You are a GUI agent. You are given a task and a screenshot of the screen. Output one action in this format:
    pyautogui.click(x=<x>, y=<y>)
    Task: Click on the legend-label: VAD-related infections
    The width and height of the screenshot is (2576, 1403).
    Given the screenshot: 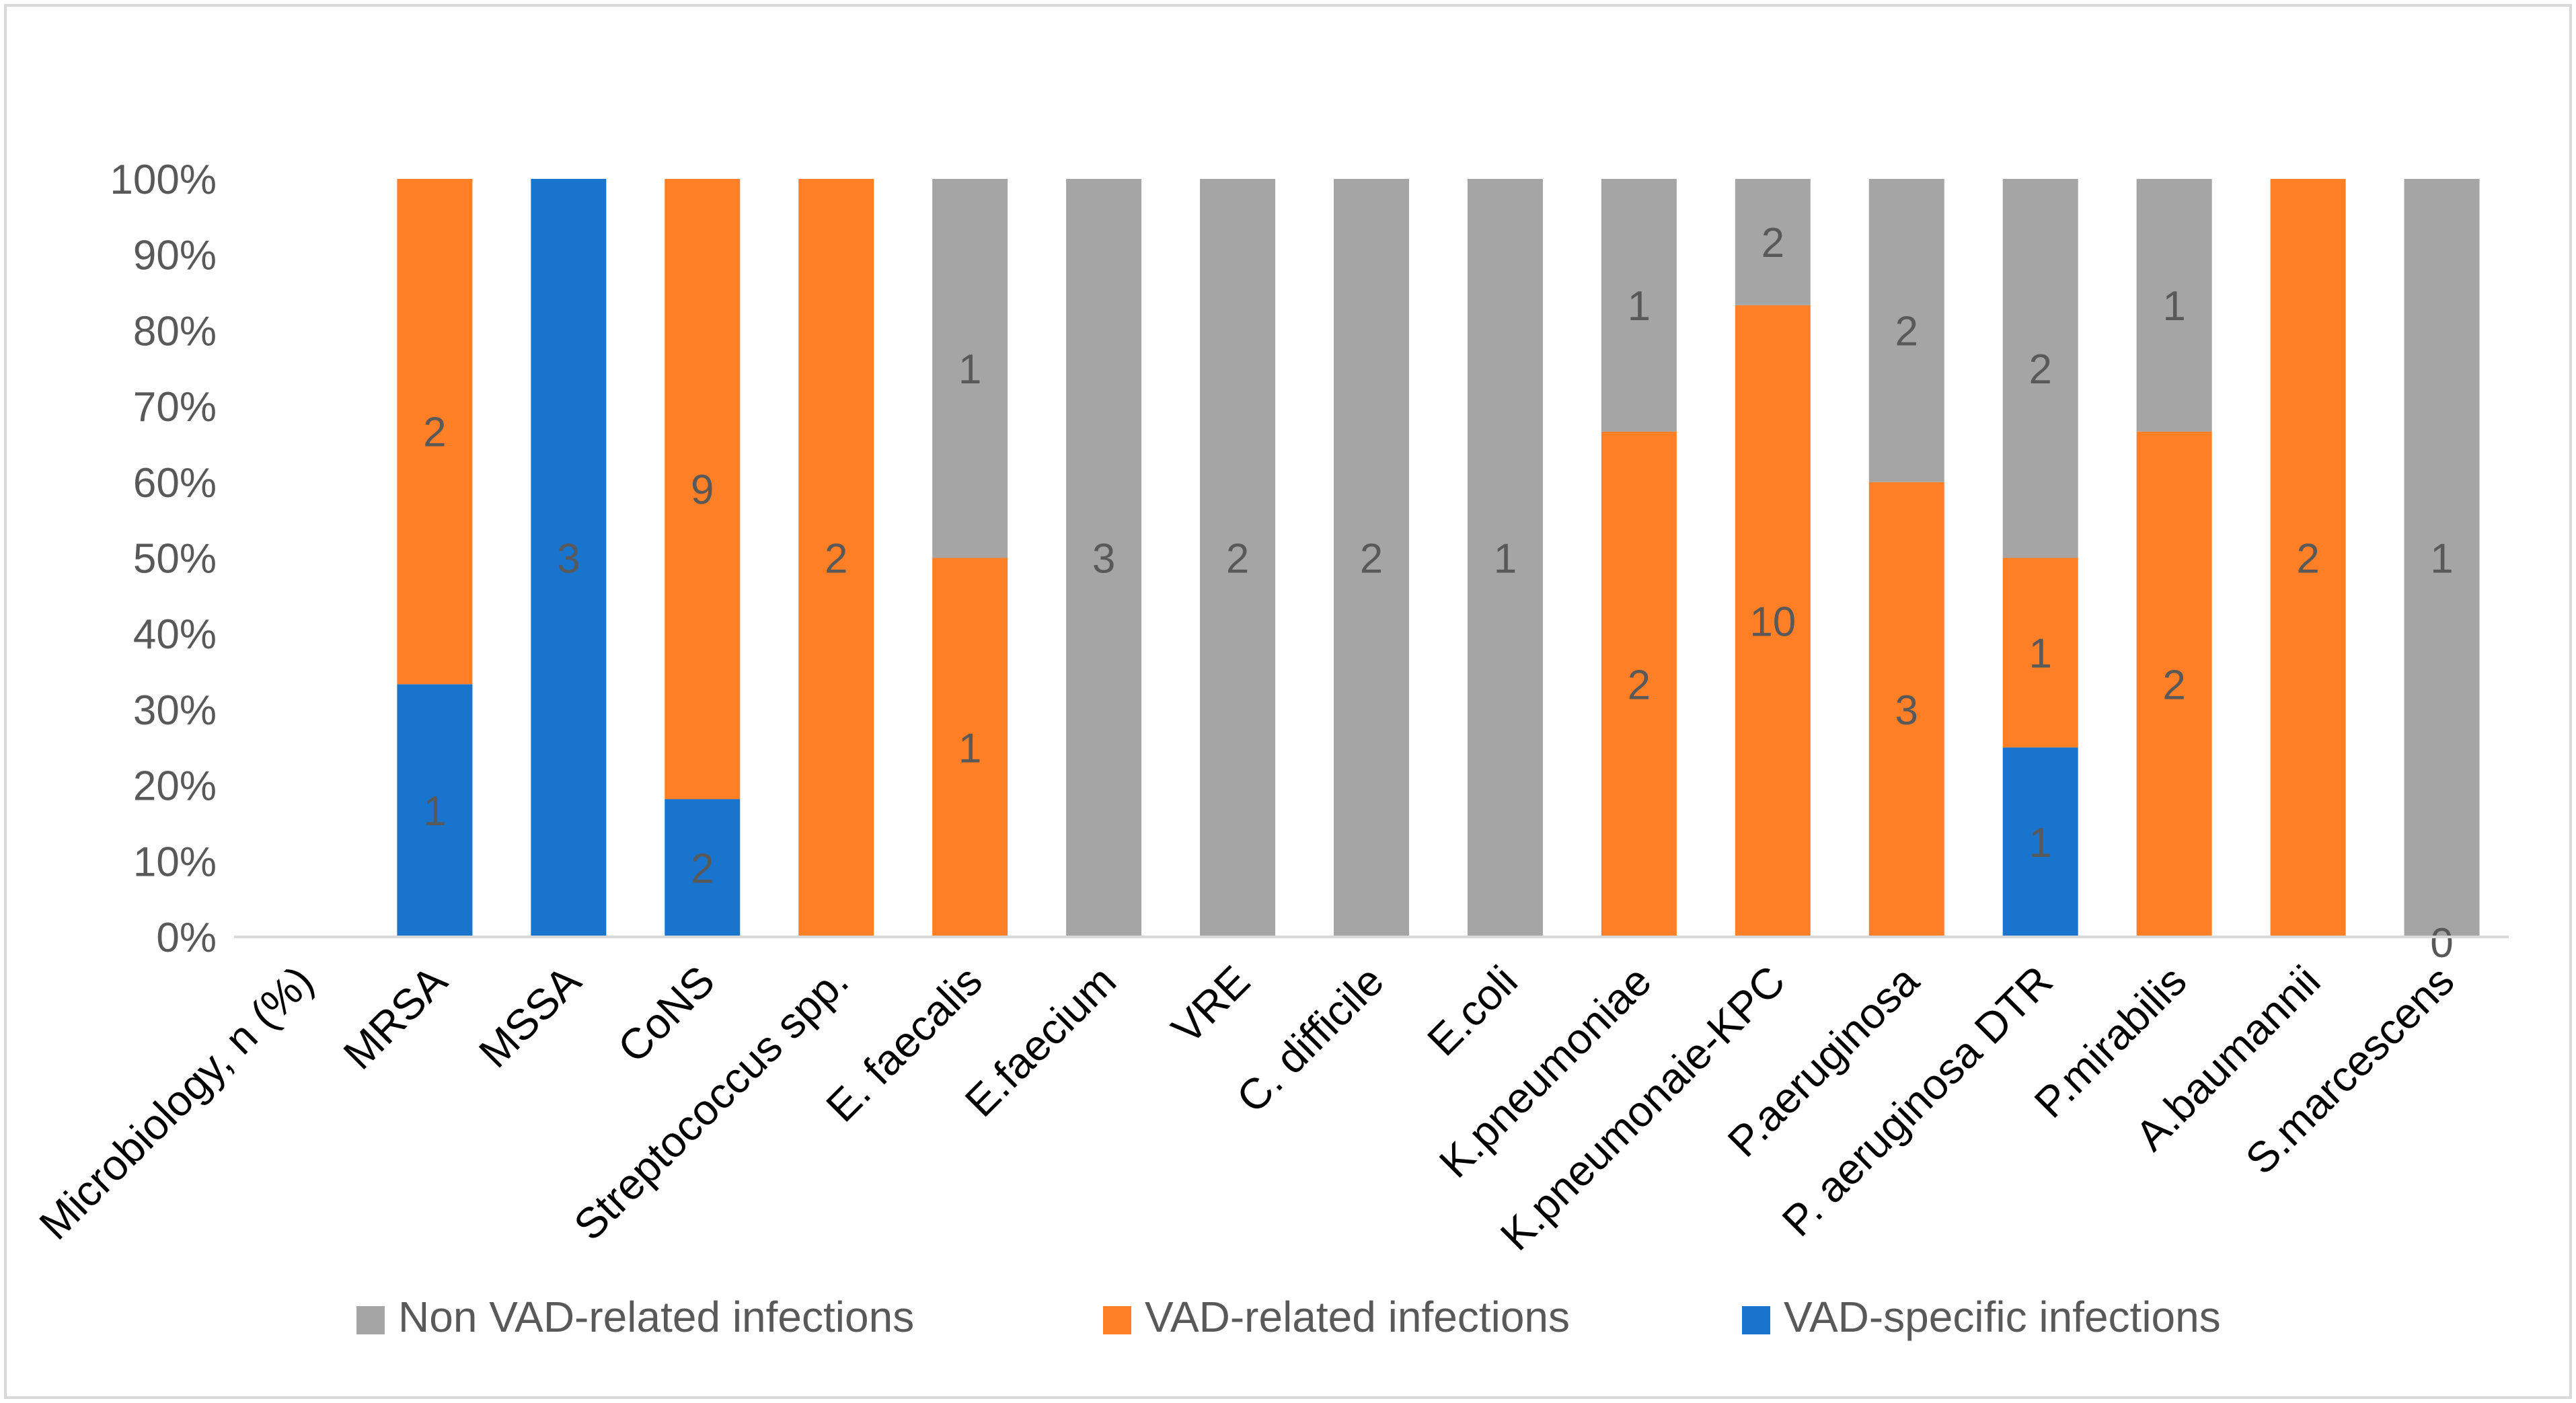 What is the action you would take?
    pyautogui.click(x=1357, y=1317)
    